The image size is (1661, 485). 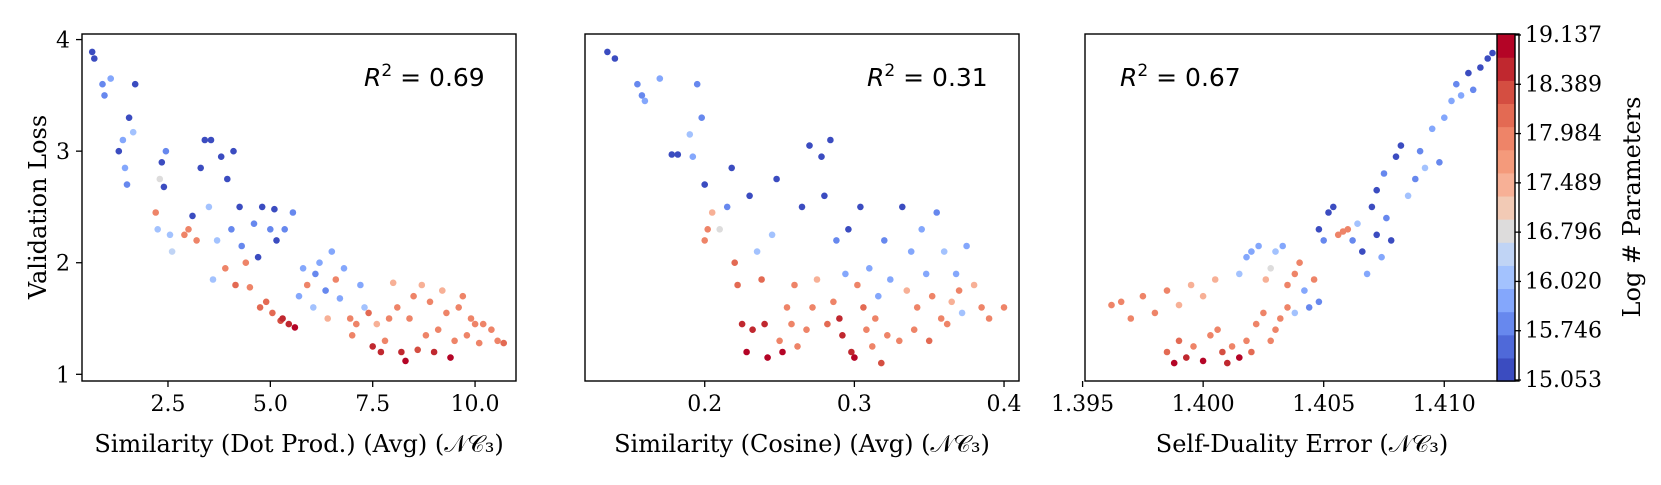 What do you see at coordinates (1180, 76) in the screenshot?
I see `r2-annotation: R2 = 0.67` at bounding box center [1180, 76].